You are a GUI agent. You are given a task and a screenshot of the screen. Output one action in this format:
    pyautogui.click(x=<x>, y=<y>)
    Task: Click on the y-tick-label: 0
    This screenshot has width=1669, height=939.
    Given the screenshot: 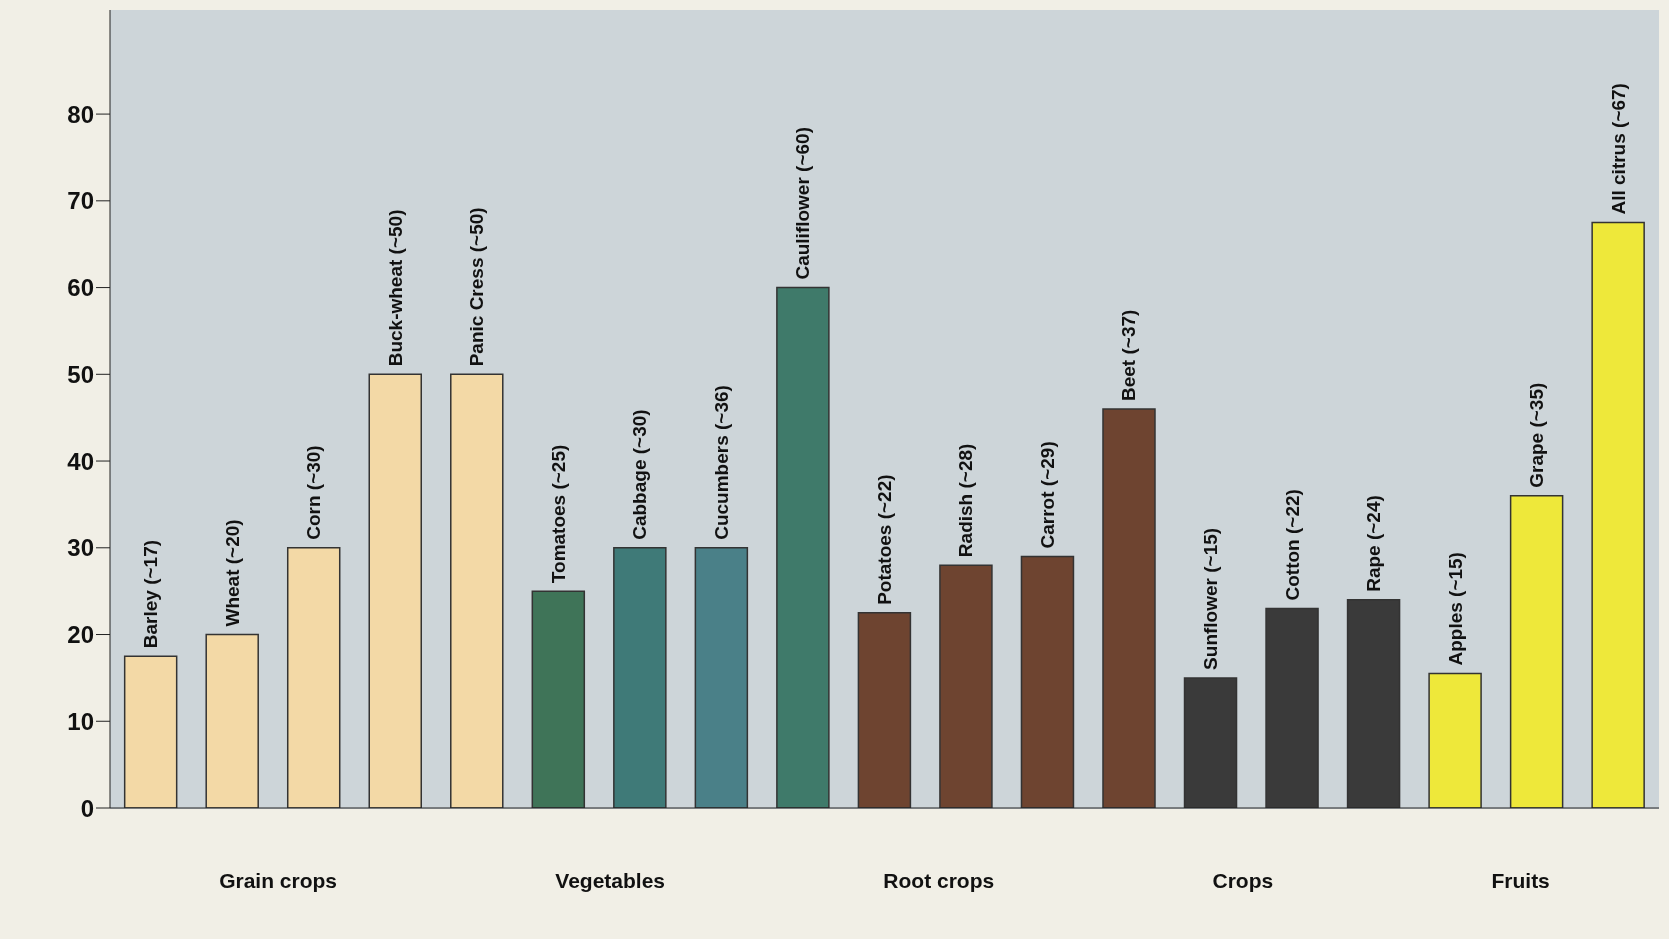 What is the action you would take?
    pyautogui.click(x=87, y=808)
    